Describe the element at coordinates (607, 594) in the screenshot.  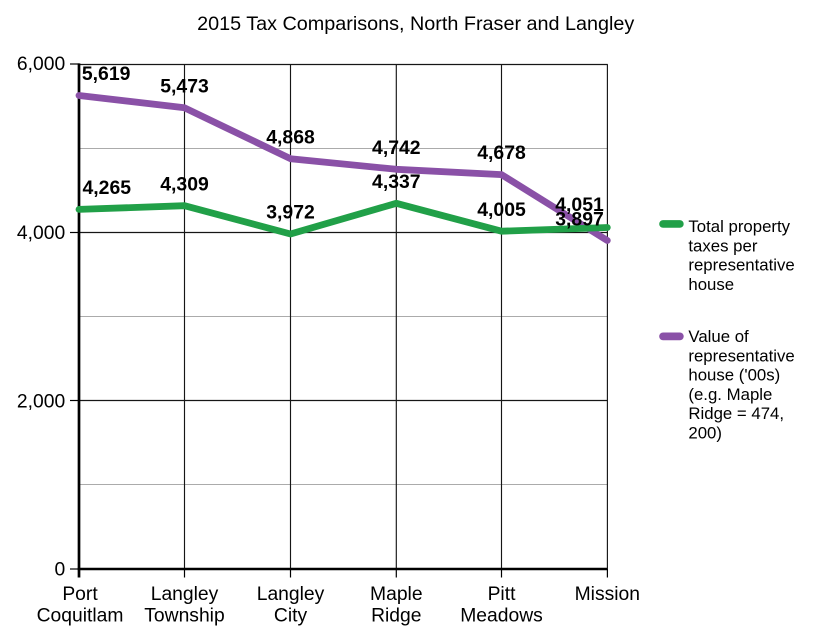
I see `svg-text: Mission` at that location.